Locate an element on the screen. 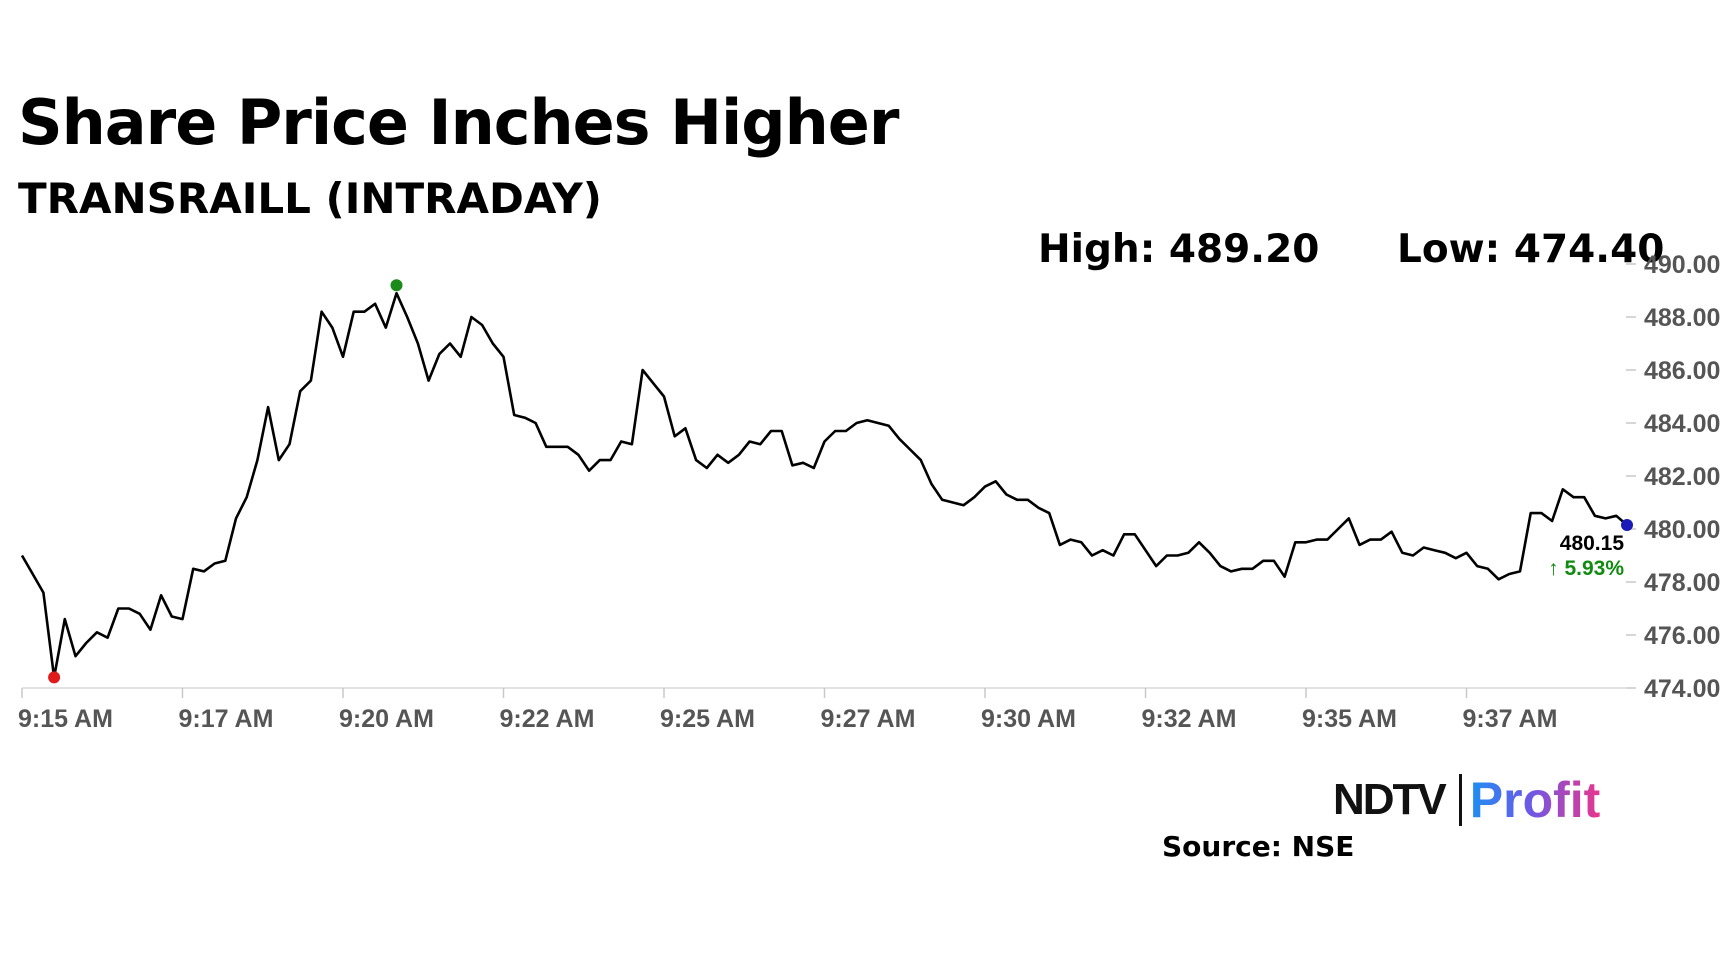 The image size is (1728, 972). low-point-marker is located at coordinates (54, 677).